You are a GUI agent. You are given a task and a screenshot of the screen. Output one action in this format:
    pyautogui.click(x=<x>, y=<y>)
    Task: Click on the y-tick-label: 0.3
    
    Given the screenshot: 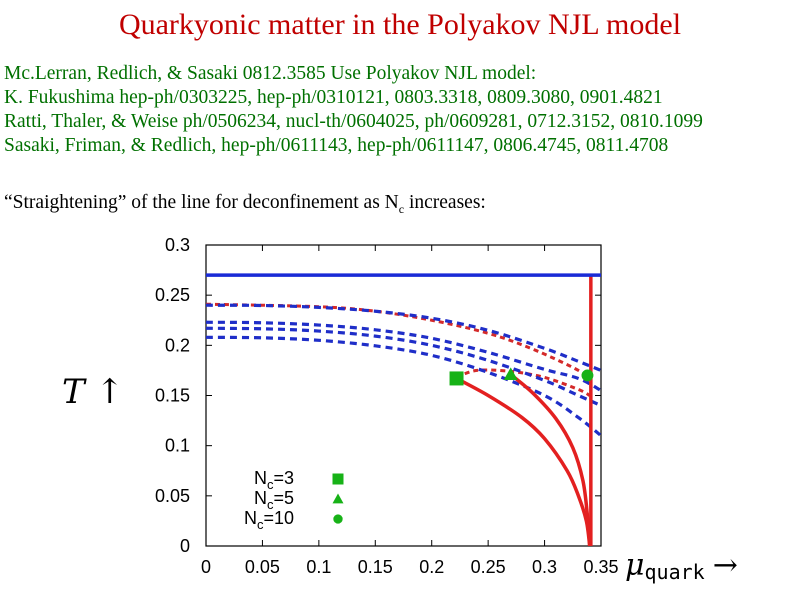 What is the action you would take?
    pyautogui.click(x=177, y=245)
    